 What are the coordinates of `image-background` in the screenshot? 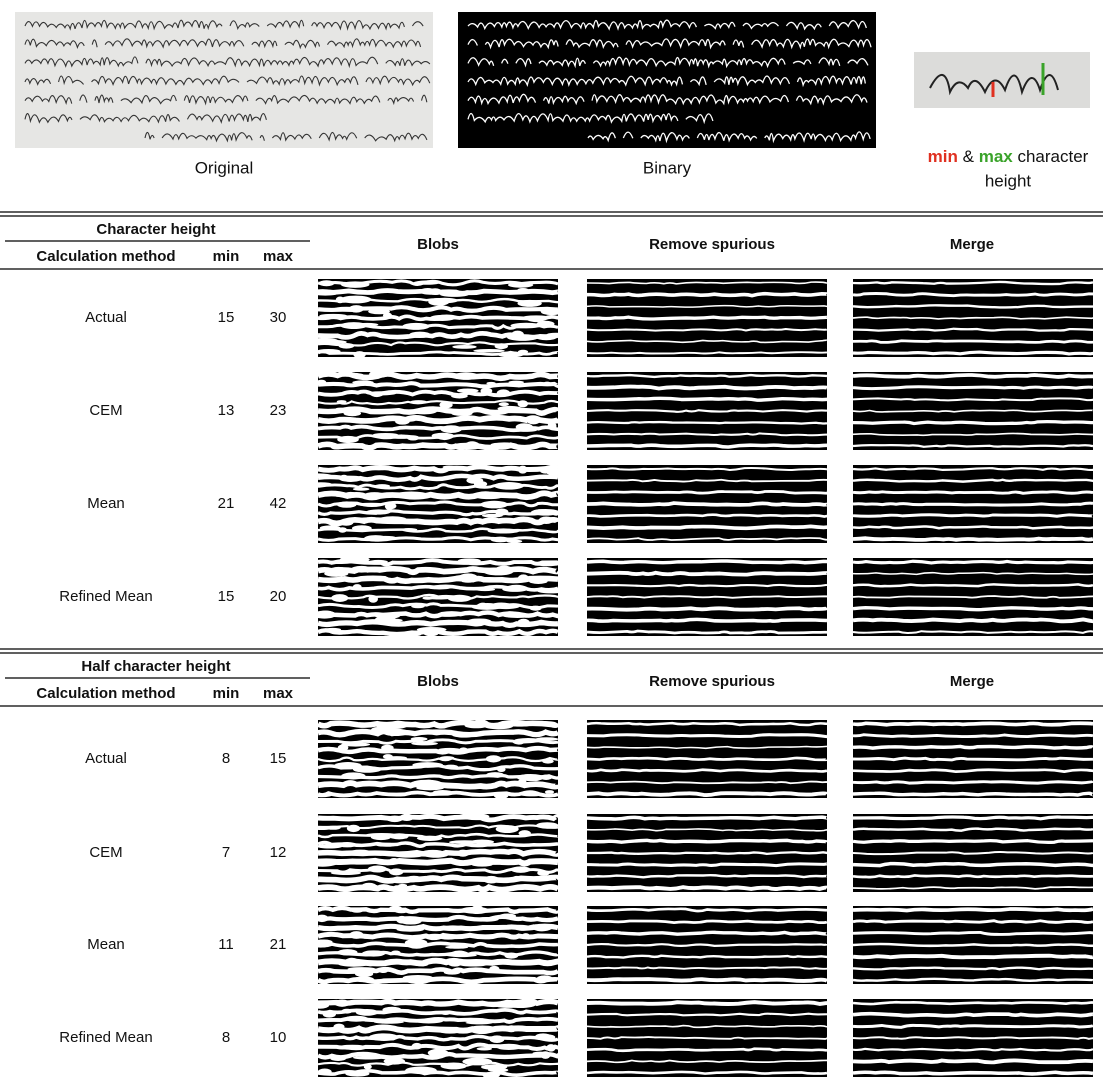 It's located at (224, 80).